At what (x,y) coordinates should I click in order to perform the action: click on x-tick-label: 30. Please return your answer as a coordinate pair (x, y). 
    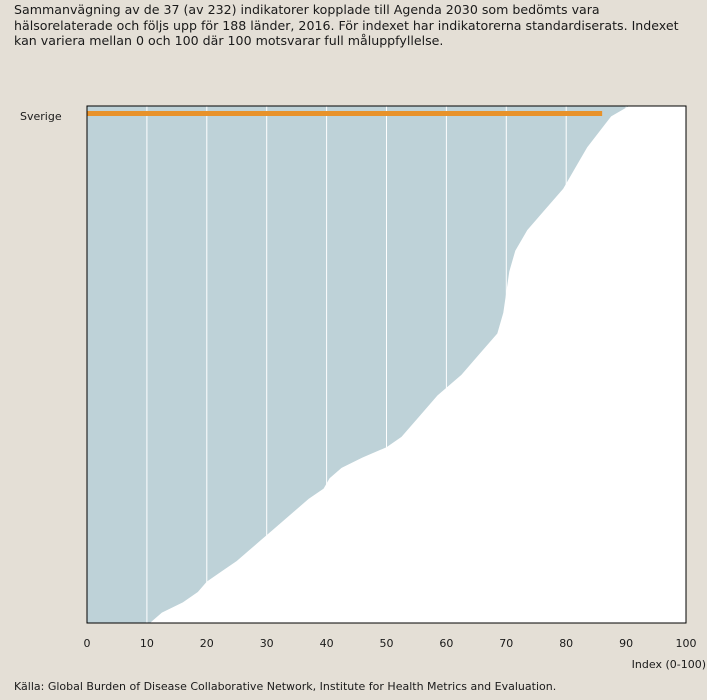
    Looking at the image, I should click on (267, 643).